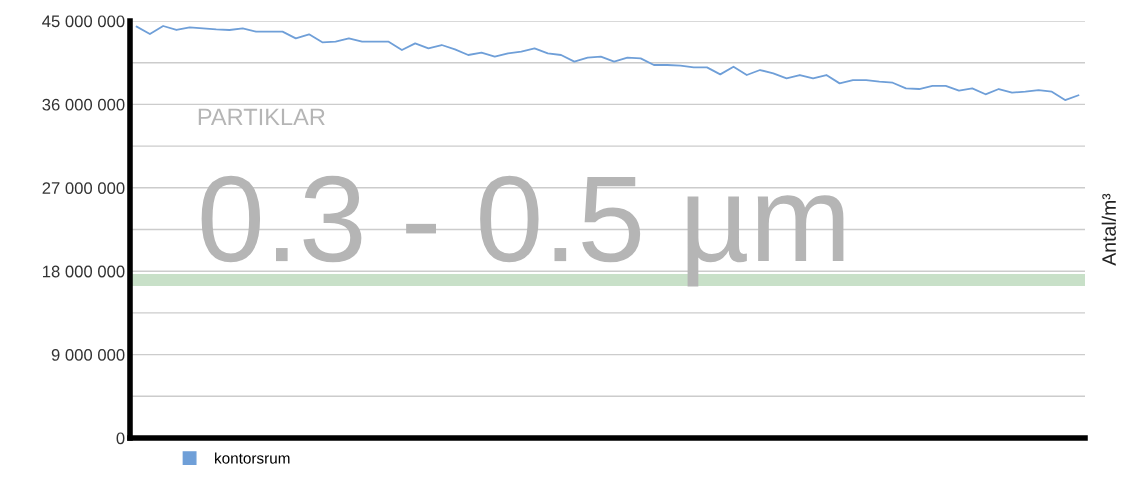  Describe the element at coordinates (261, 117) in the screenshot. I see `annotation: PARTIKLAR` at that location.